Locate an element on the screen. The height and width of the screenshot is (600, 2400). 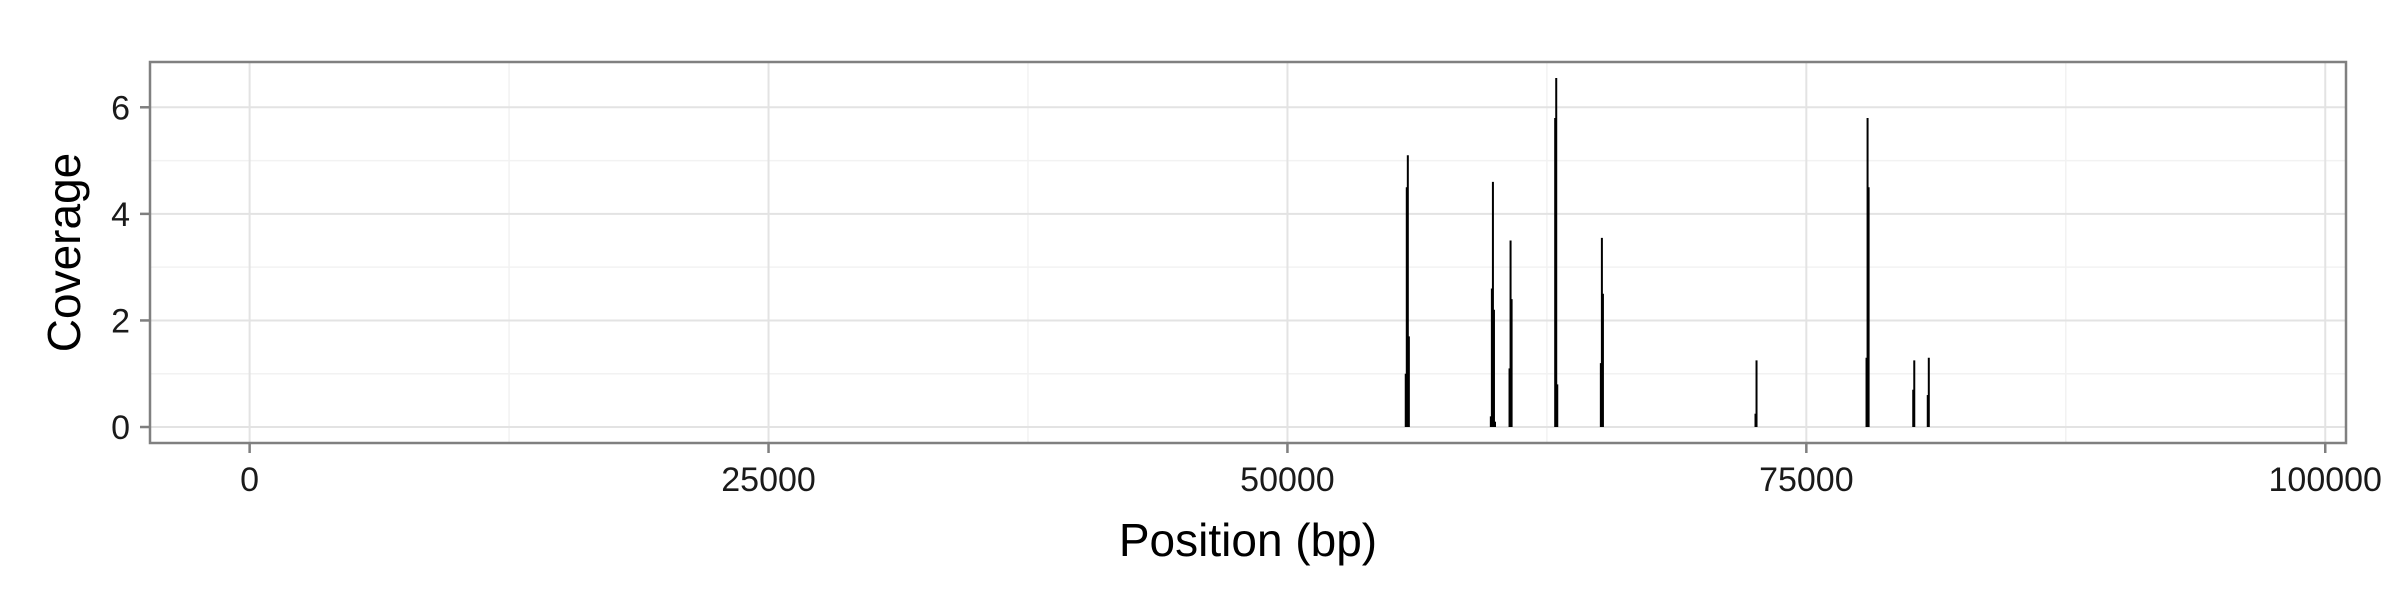
x-tick-label: 50000 is located at coordinates (1287, 480).